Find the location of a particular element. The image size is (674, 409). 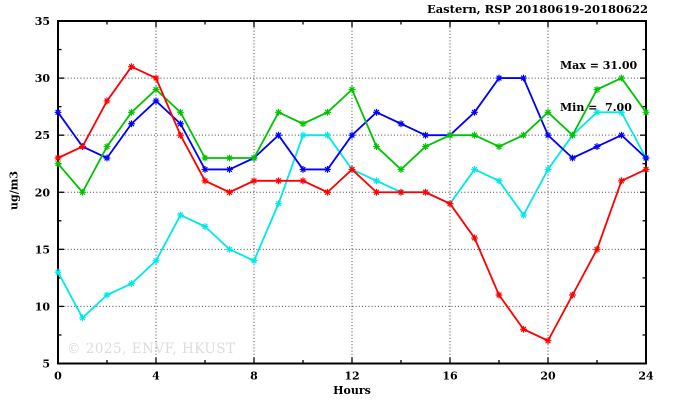

x-tick-label: 24 is located at coordinates (646, 376).